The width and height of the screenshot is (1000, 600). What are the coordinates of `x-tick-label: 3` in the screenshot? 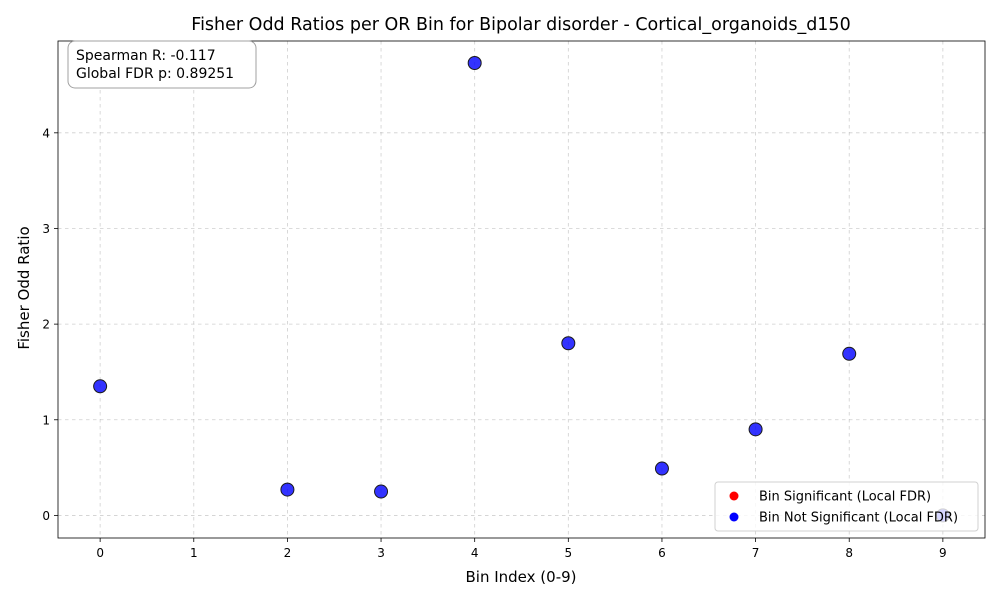 It's located at (381, 553).